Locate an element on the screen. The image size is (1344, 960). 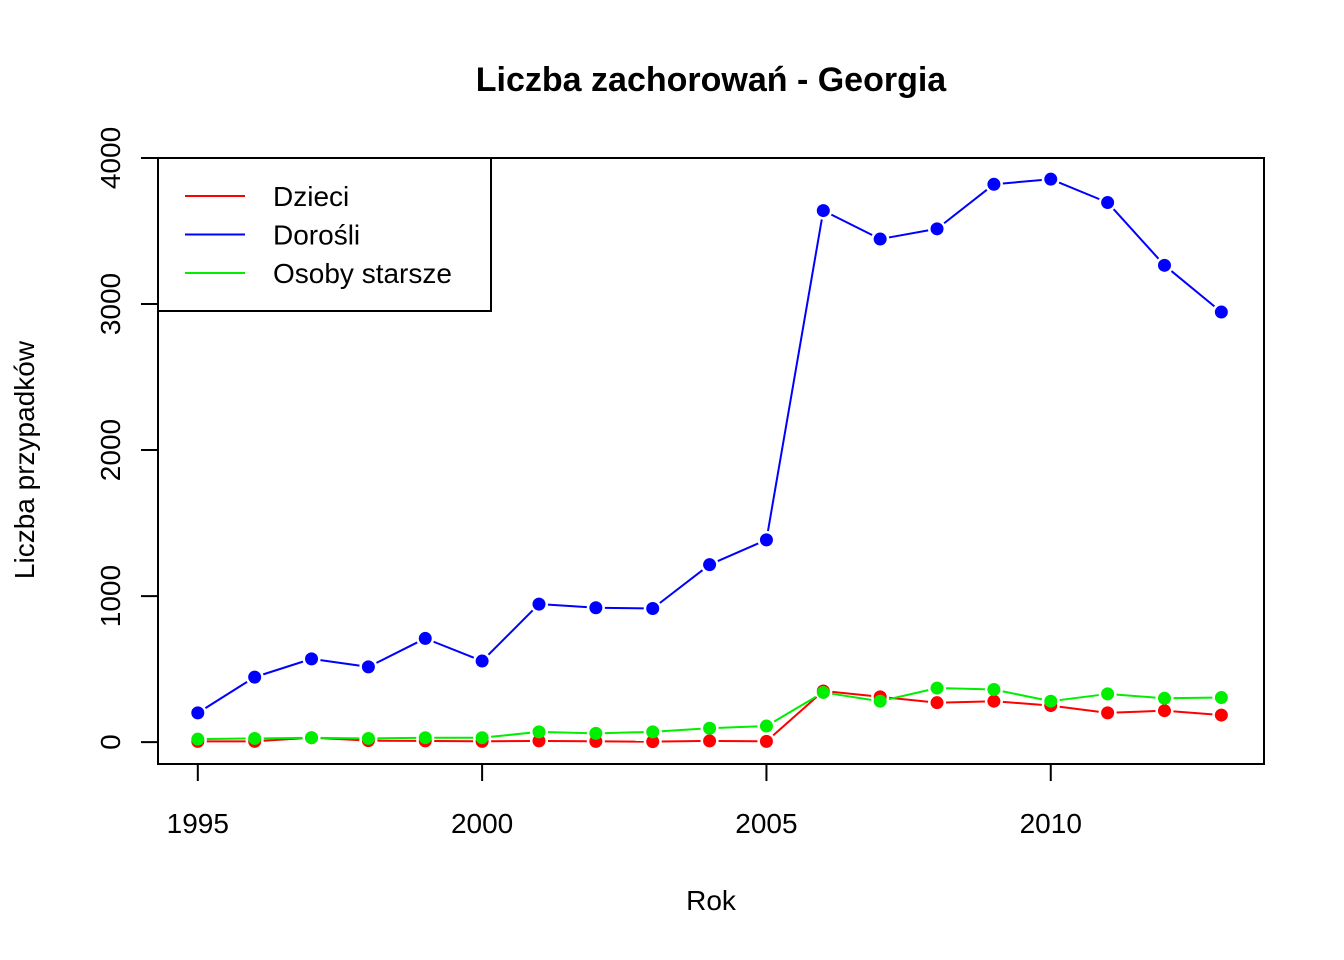
y-tick-label: 0 is located at coordinates (110, 742).